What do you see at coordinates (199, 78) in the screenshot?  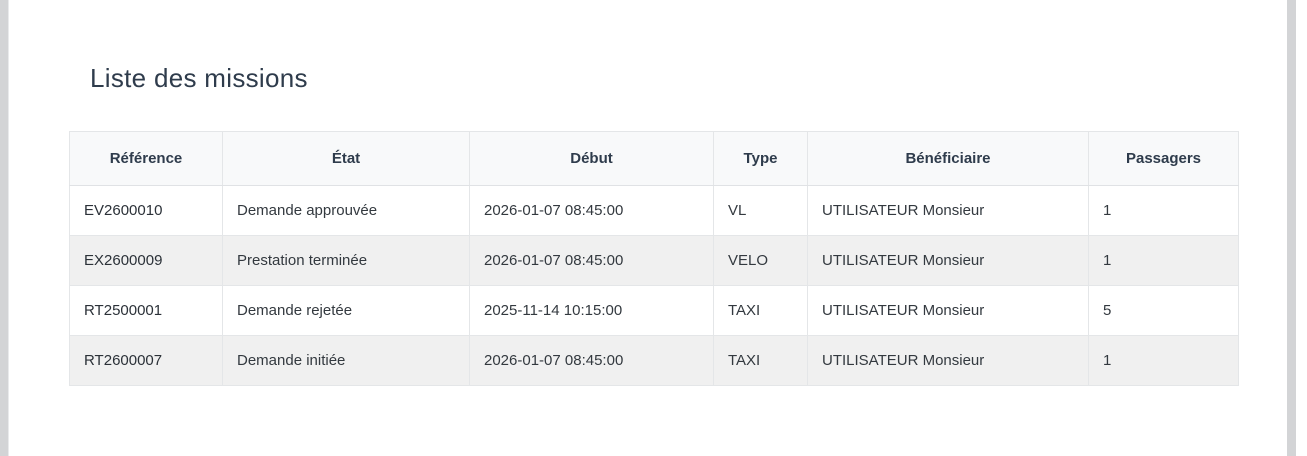 I see `page-title: Liste des missions` at bounding box center [199, 78].